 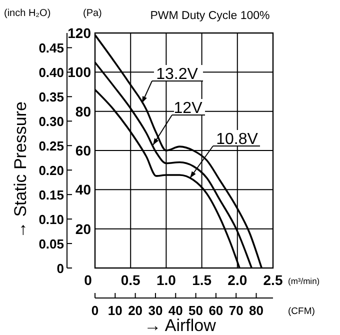 What do you see at coordinates (83, 228) in the screenshot?
I see `y-tick-label: 20` at bounding box center [83, 228].